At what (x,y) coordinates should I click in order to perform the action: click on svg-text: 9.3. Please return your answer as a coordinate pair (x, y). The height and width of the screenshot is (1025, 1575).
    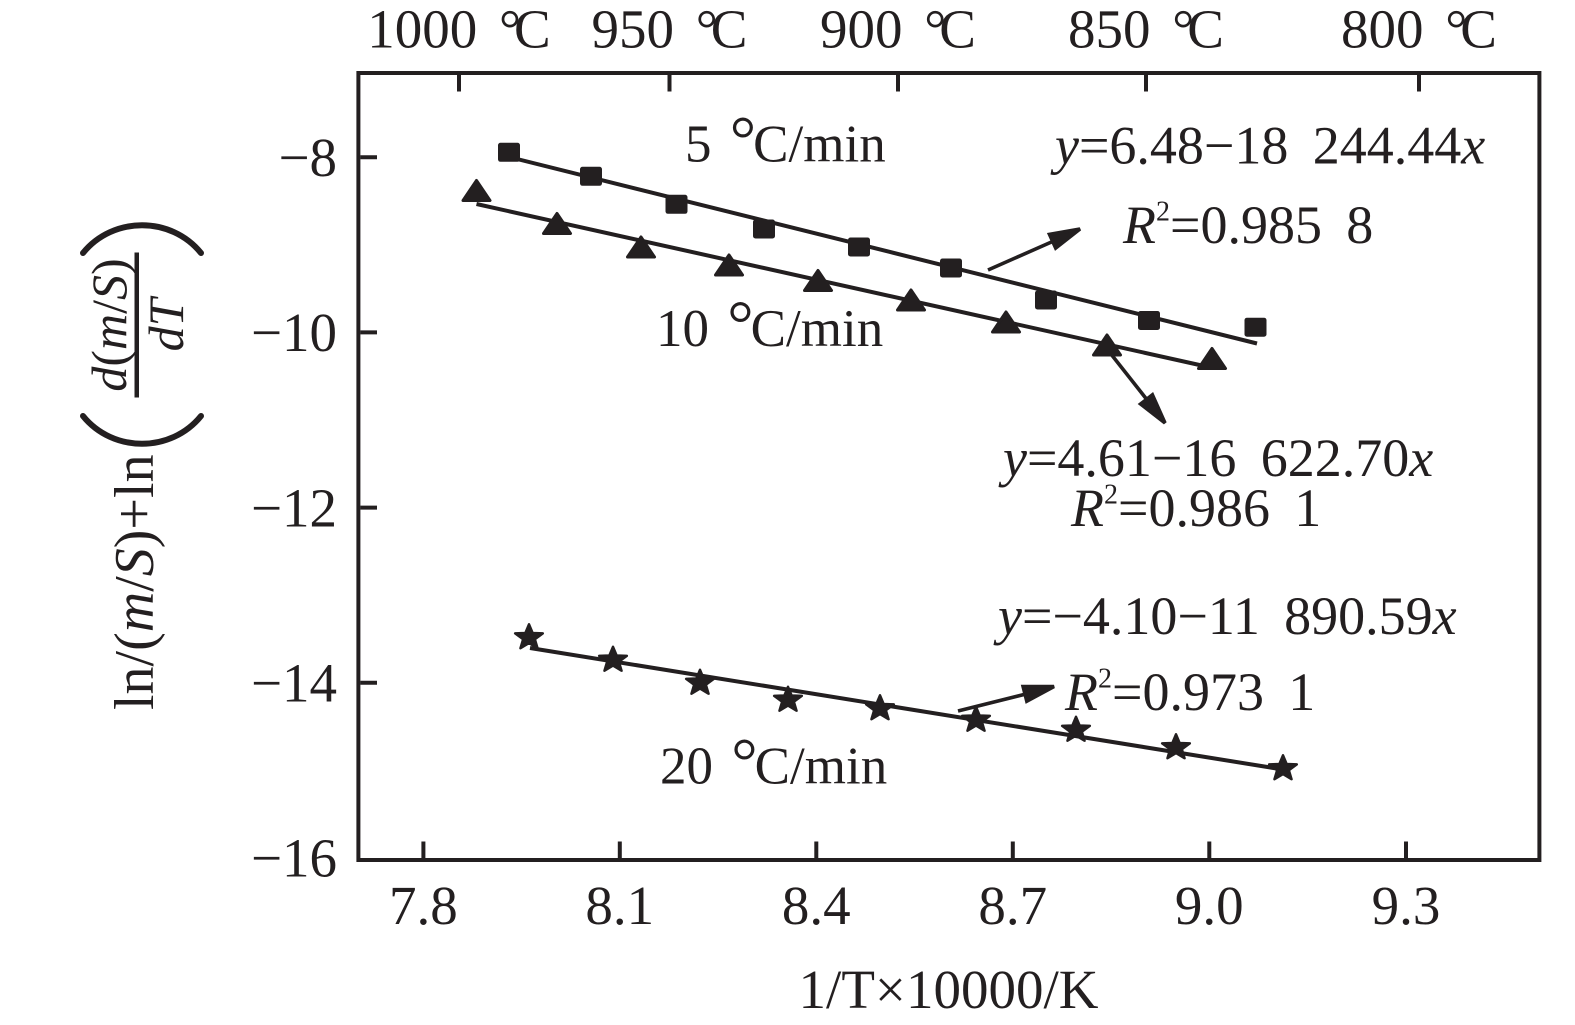
    Looking at the image, I should click on (1406, 905).